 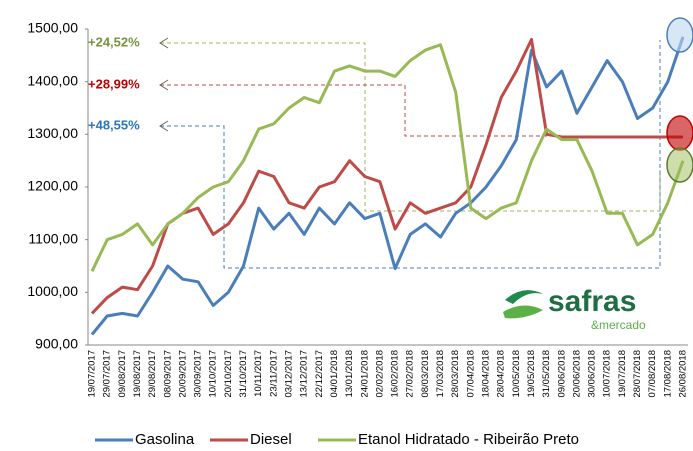 I want to click on annotation: +28,99%, so click(x=114, y=83).